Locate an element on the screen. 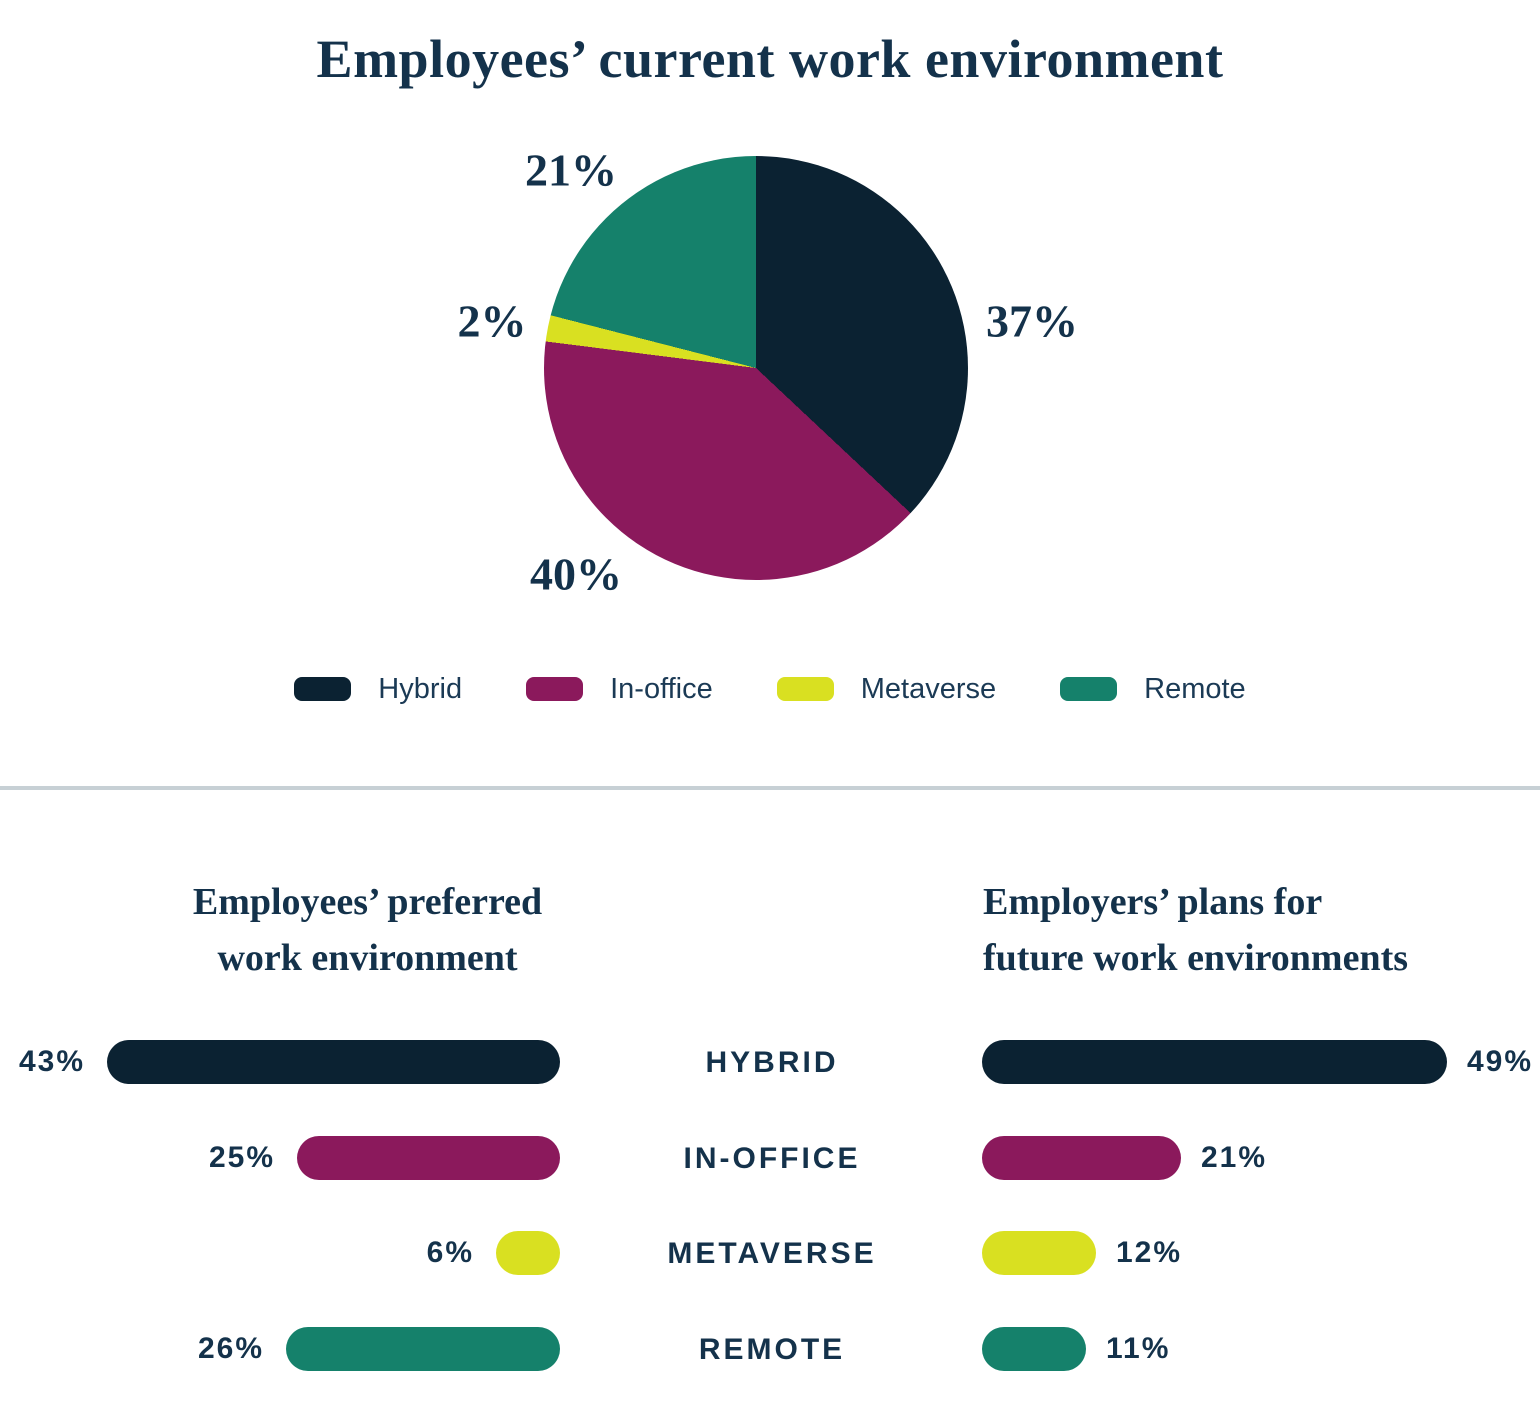 Image resolution: width=1540 pixels, height=1404 pixels. right-bar-value-remote: 11% is located at coordinates (1138, 1348).